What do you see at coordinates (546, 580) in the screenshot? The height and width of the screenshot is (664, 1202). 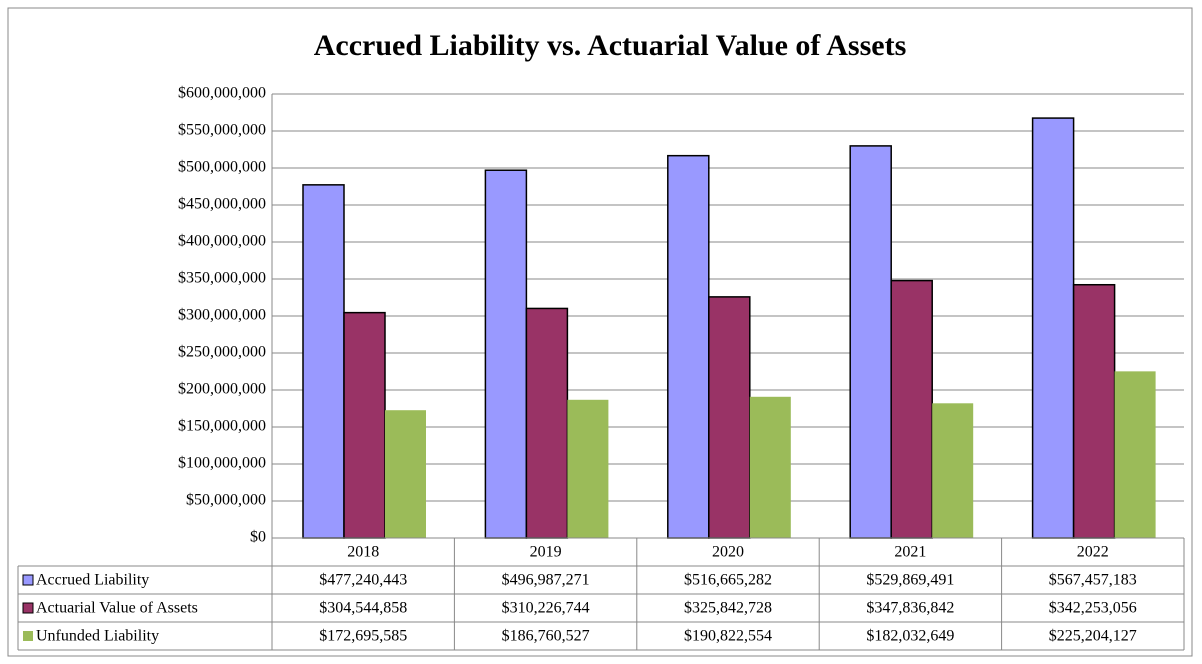 I see `table-value: $496,987,271` at bounding box center [546, 580].